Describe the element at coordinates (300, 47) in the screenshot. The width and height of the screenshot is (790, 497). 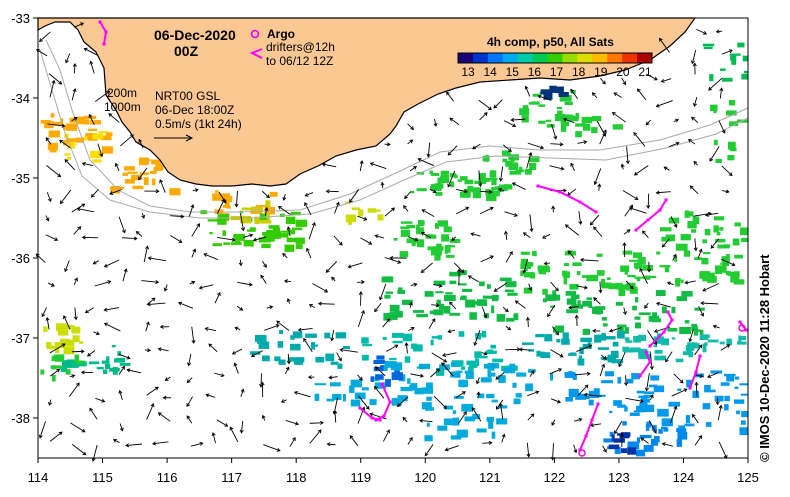
I see `drifters-label: drifters@12h` at that location.